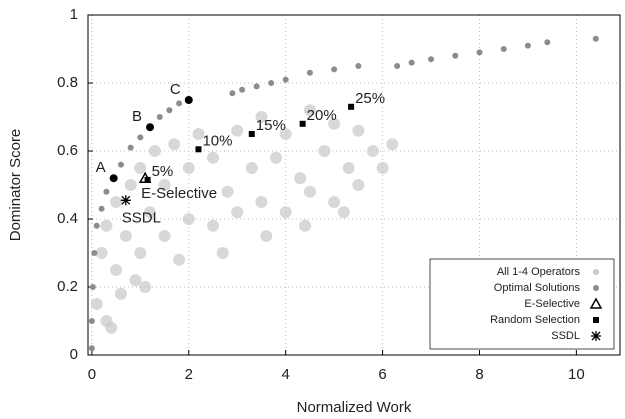 The image size is (625, 419). What do you see at coordinates (286, 374) in the screenshot?
I see `x-tick-label: 4` at bounding box center [286, 374].